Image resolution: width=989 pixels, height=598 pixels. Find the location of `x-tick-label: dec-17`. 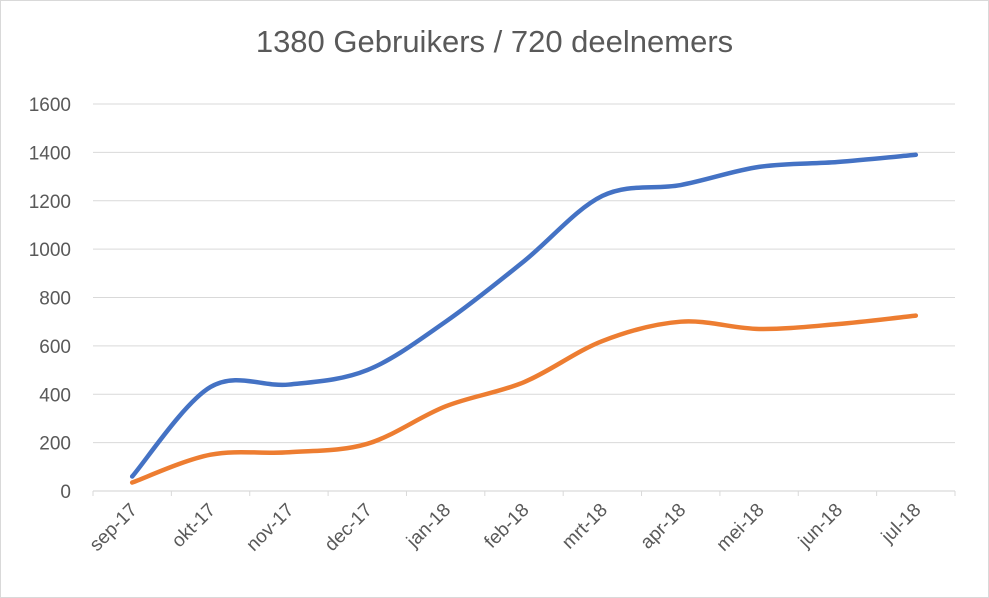

x-tick-label: dec-17 is located at coordinates (349, 528).